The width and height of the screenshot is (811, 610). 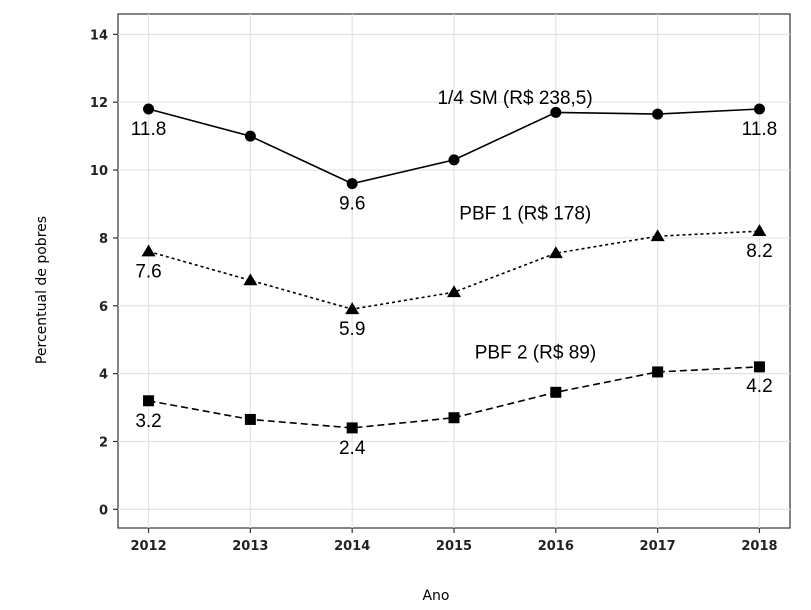 What do you see at coordinates (148, 421) in the screenshot?
I see `data-label: 3.2` at bounding box center [148, 421].